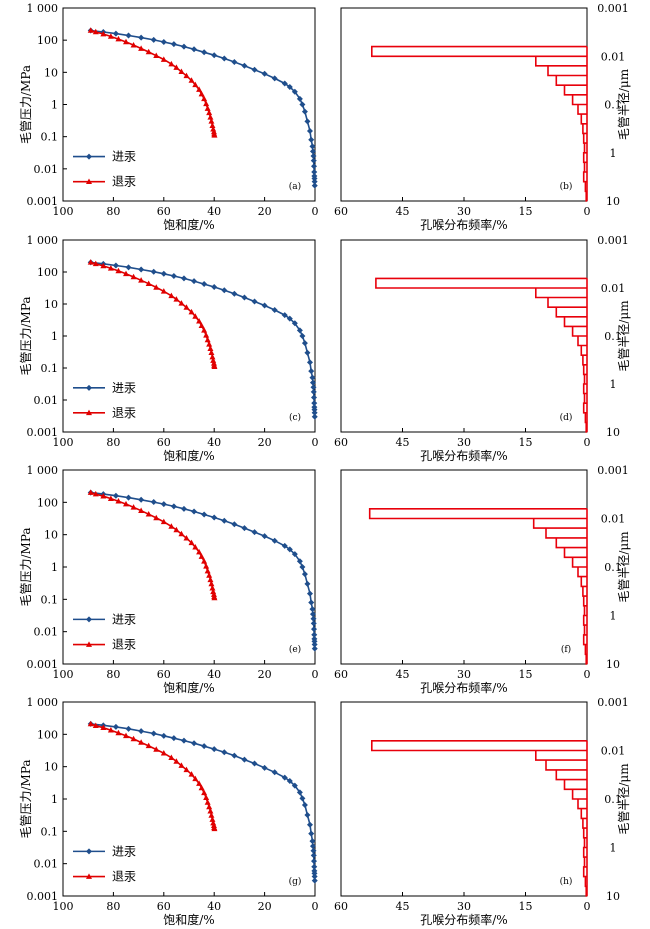 The height and width of the screenshot is (929, 650). I want to click on x-tick-label: 30, so click(464, 674).